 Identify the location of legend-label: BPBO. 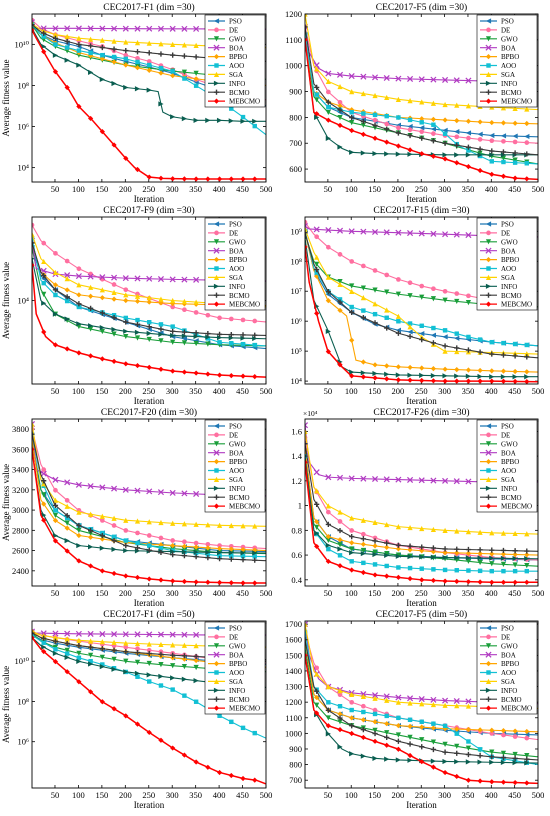
(510, 462).